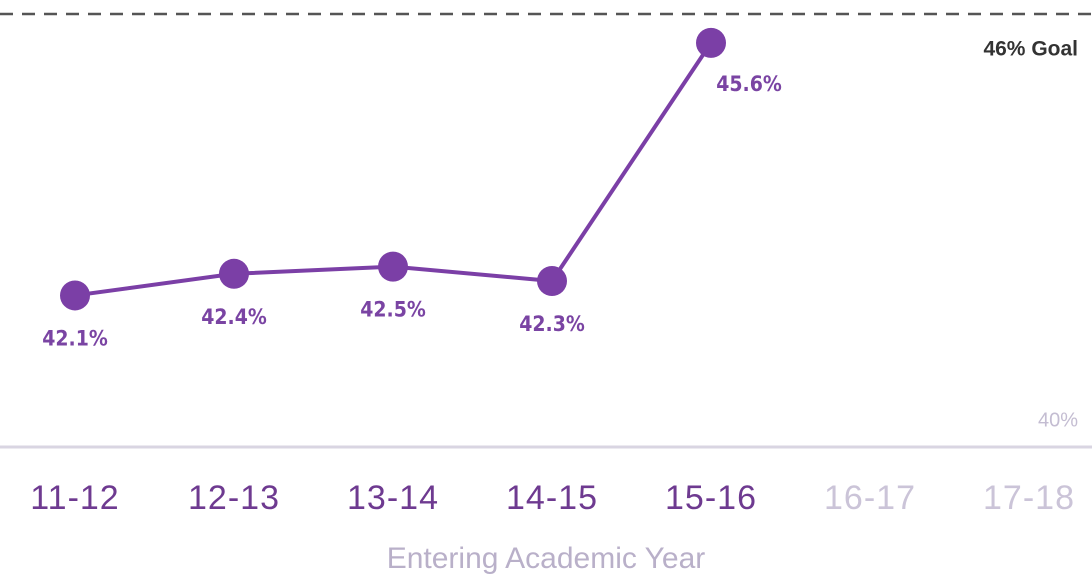 The image size is (1092, 579). I want to click on x-tick-label: 17-18, so click(1029, 498).